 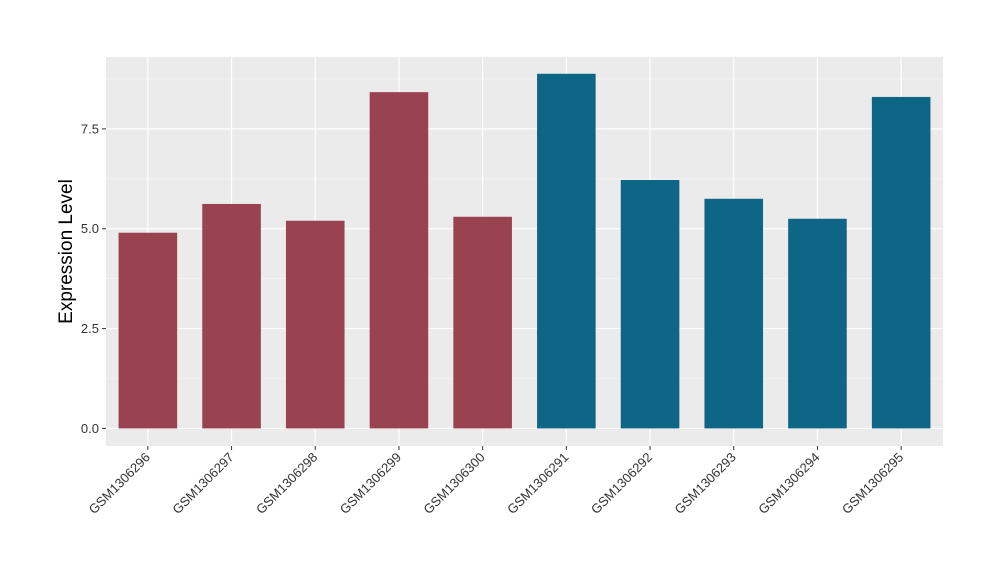 What do you see at coordinates (93, 278) in the screenshot?
I see `y-axis: 0.0 2.5 5.0 7.5` at bounding box center [93, 278].